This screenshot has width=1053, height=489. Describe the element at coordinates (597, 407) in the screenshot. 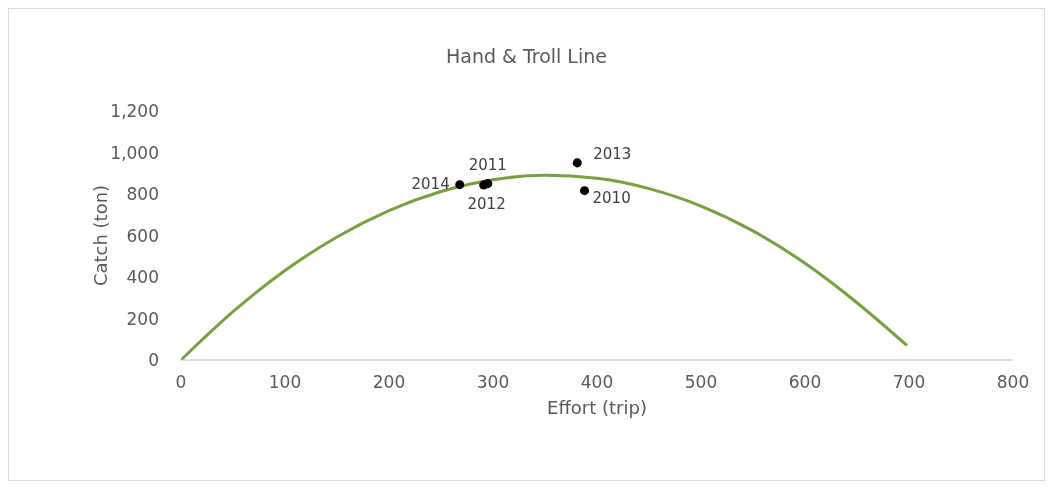

I see `x-axis-title: Effort (trip)` at that location.